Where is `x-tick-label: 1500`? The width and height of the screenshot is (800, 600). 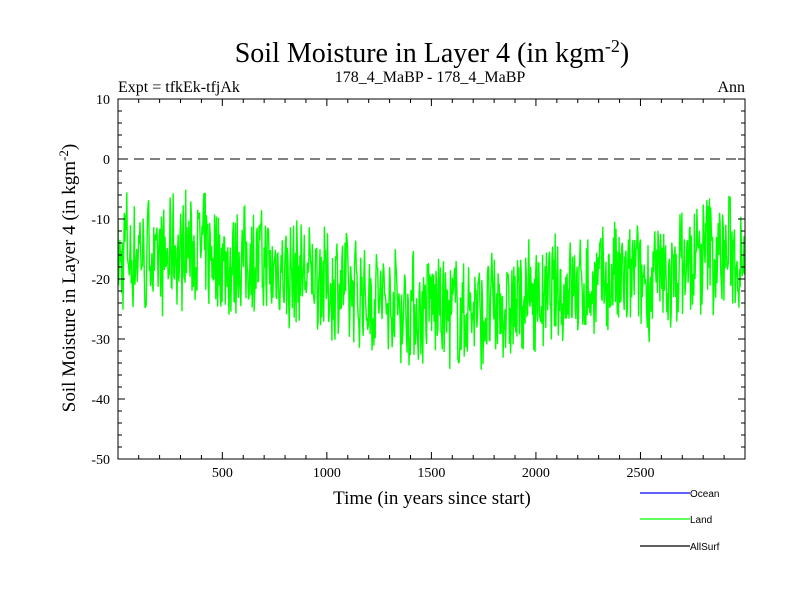 x-tick-label: 1500 is located at coordinates (431, 473).